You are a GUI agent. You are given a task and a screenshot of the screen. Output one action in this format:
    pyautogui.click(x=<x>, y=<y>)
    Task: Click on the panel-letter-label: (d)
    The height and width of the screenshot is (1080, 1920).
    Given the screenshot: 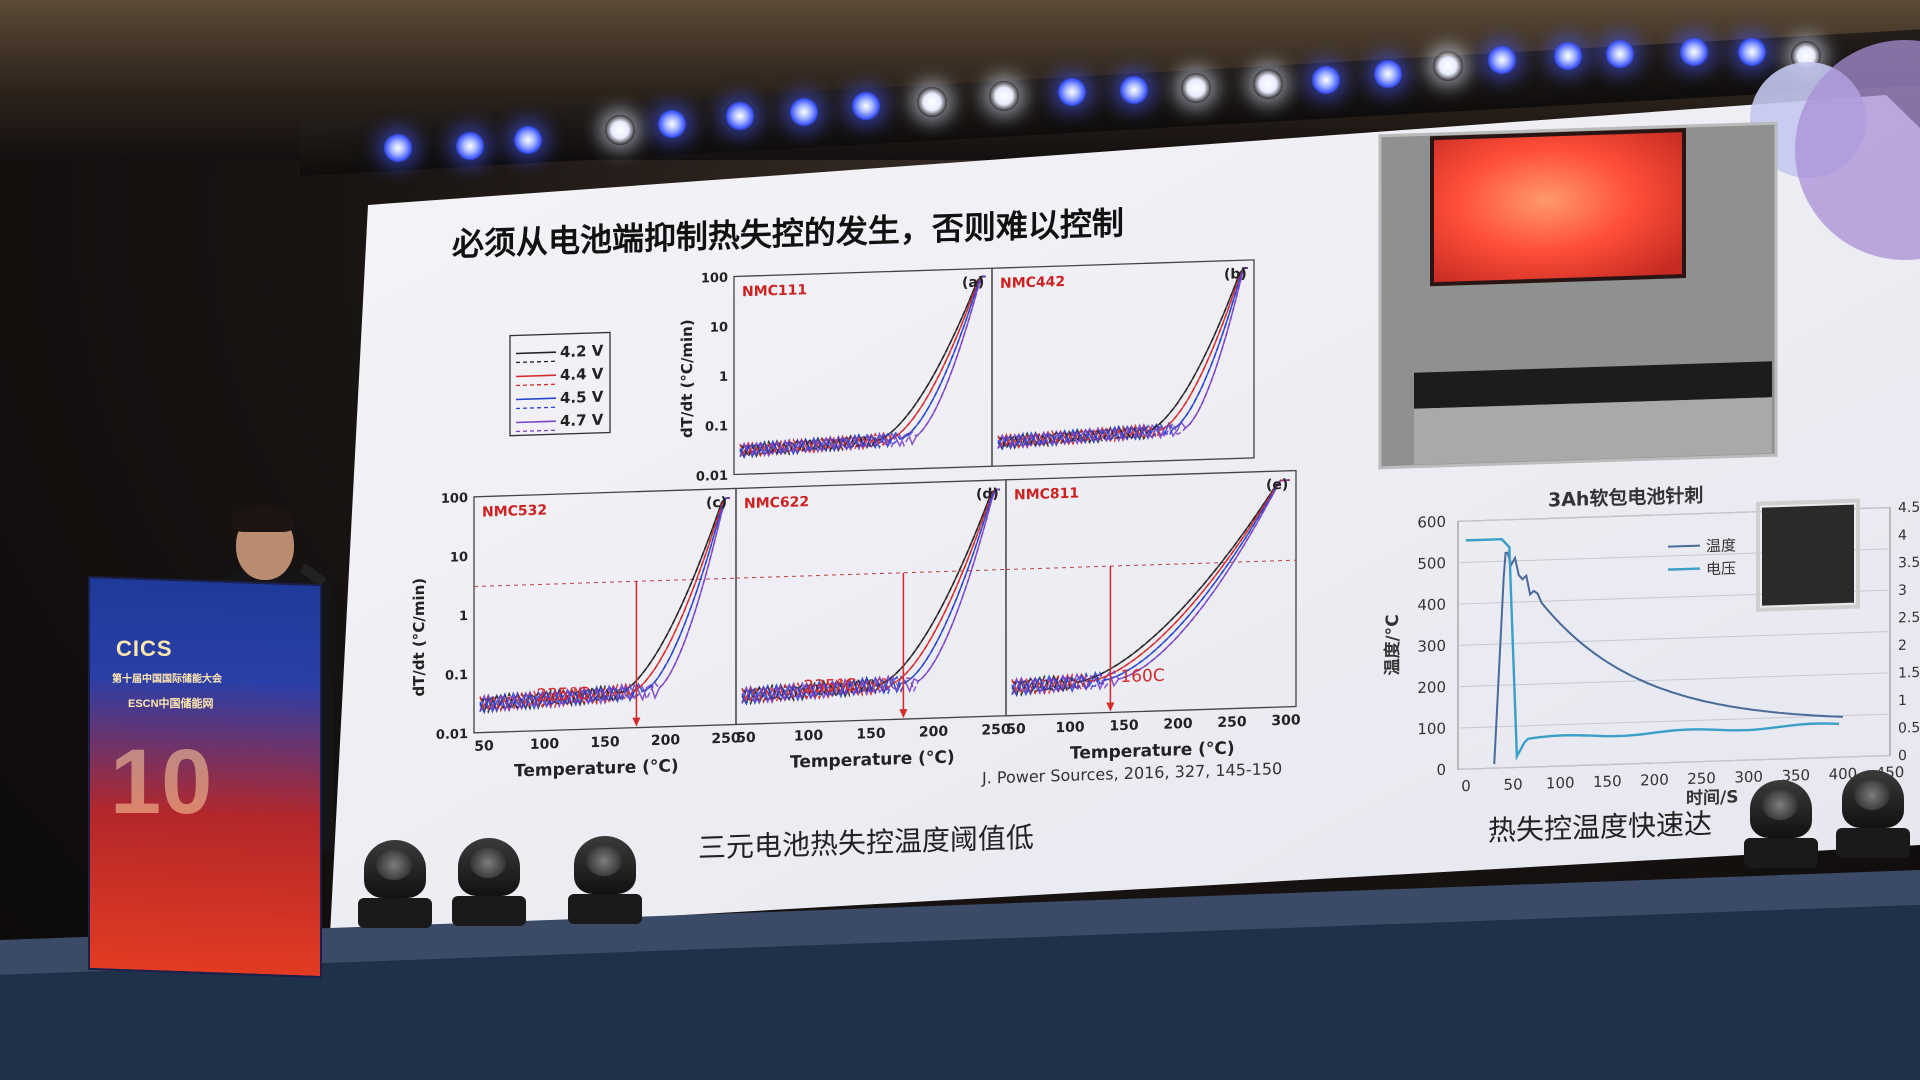 What is the action you would take?
    pyautogui.click(x=987, y=494)
    